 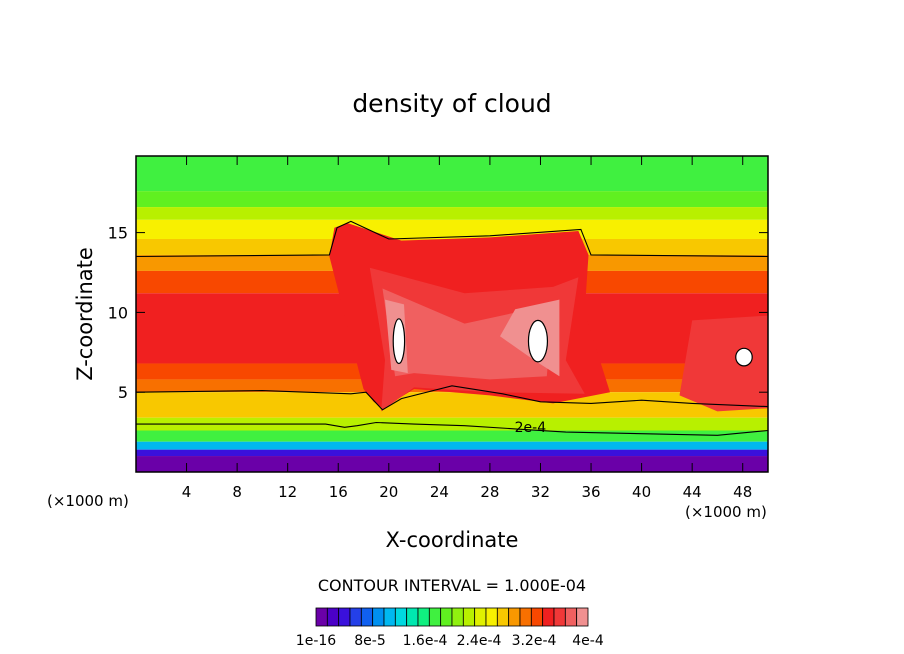 I want to click on x-unit-right: (×1000 m), so click(x=726, y=512).